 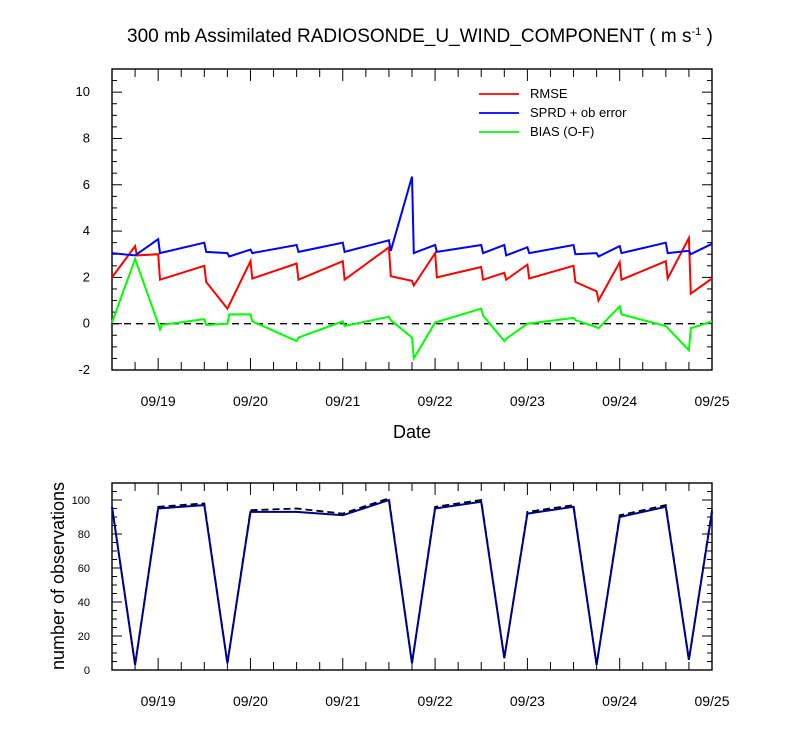 What do you see at coordinates (711, 401) in the screenshot?
I see `top-xtick-label: 09/25` at bounding box center [711, 401].